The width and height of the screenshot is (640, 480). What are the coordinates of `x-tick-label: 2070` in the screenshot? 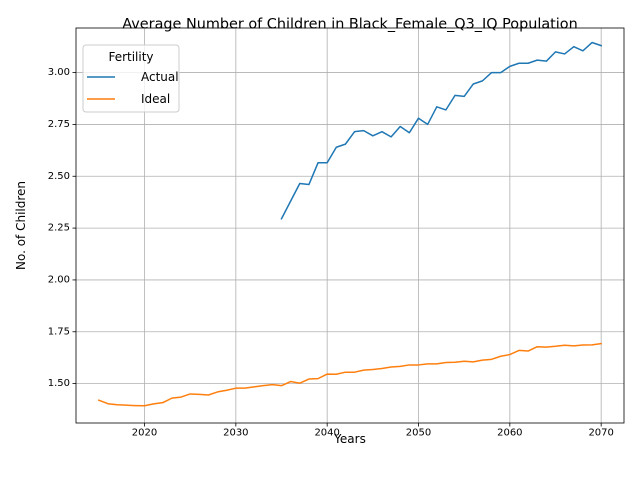 It's located at (600, 432).